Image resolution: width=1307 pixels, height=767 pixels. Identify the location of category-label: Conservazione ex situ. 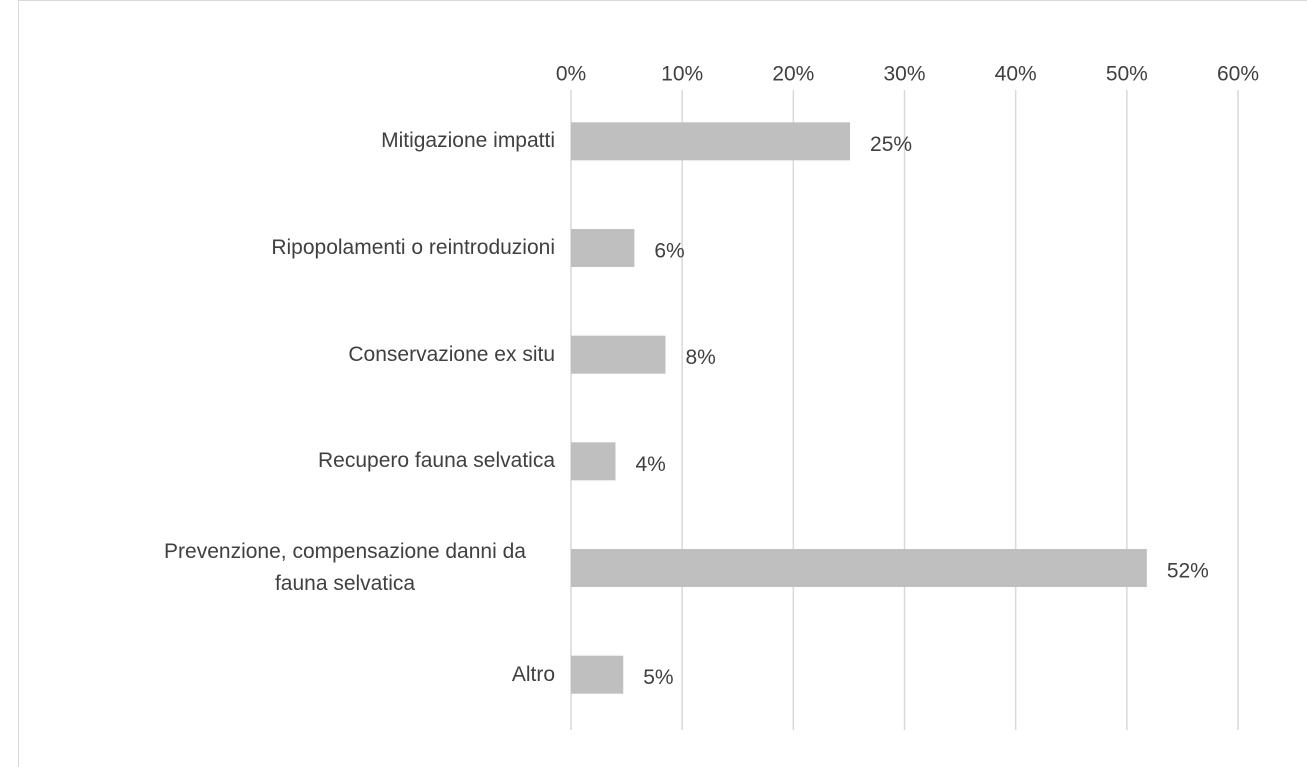
(451, 355).